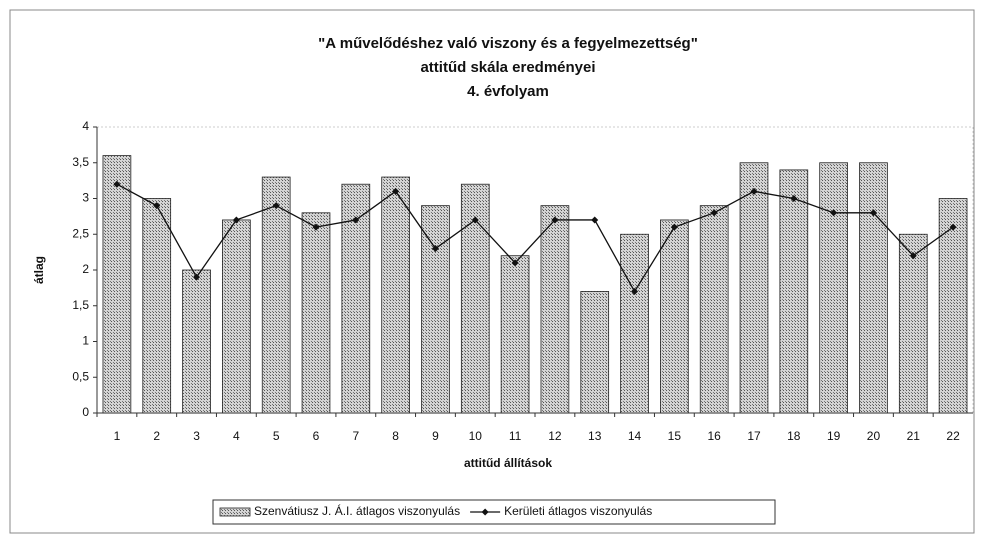 The image size is (984, 535). Describe the element at coordinates (80, 162) in the screenshot. I see `y-tick-label: 3,5` at that location.